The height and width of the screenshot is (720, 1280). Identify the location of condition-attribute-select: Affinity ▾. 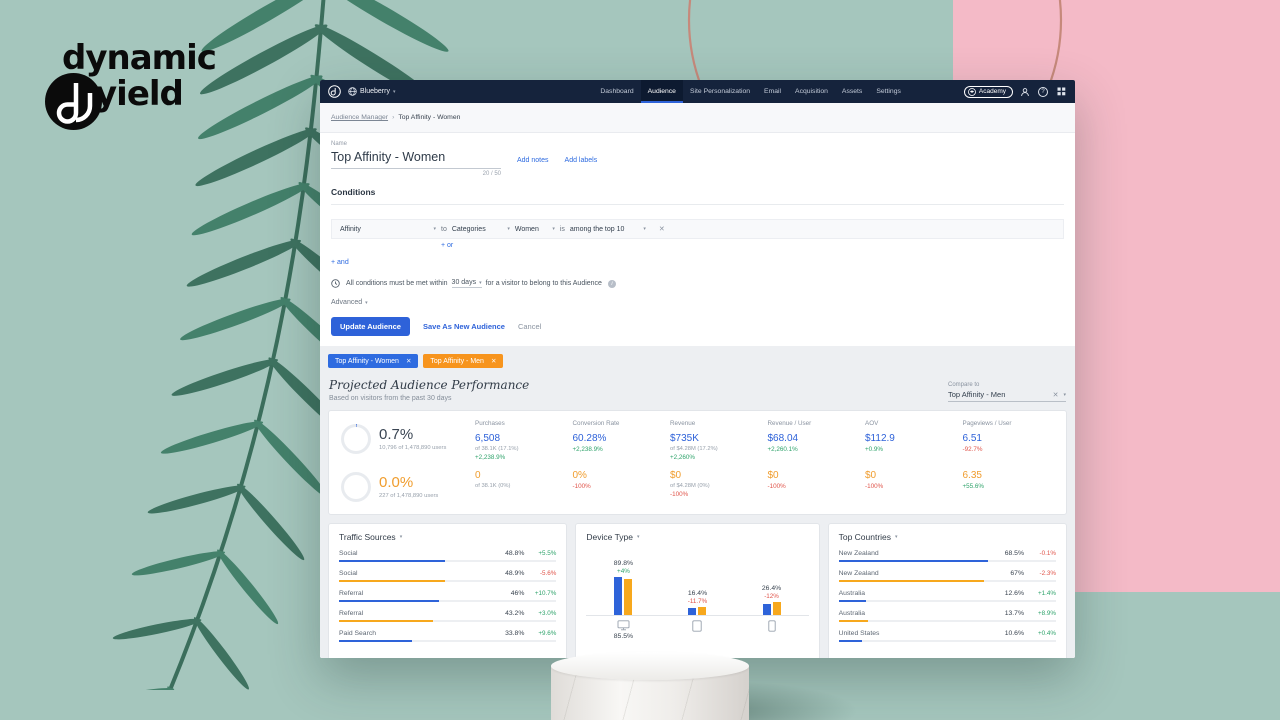
(388, 229).